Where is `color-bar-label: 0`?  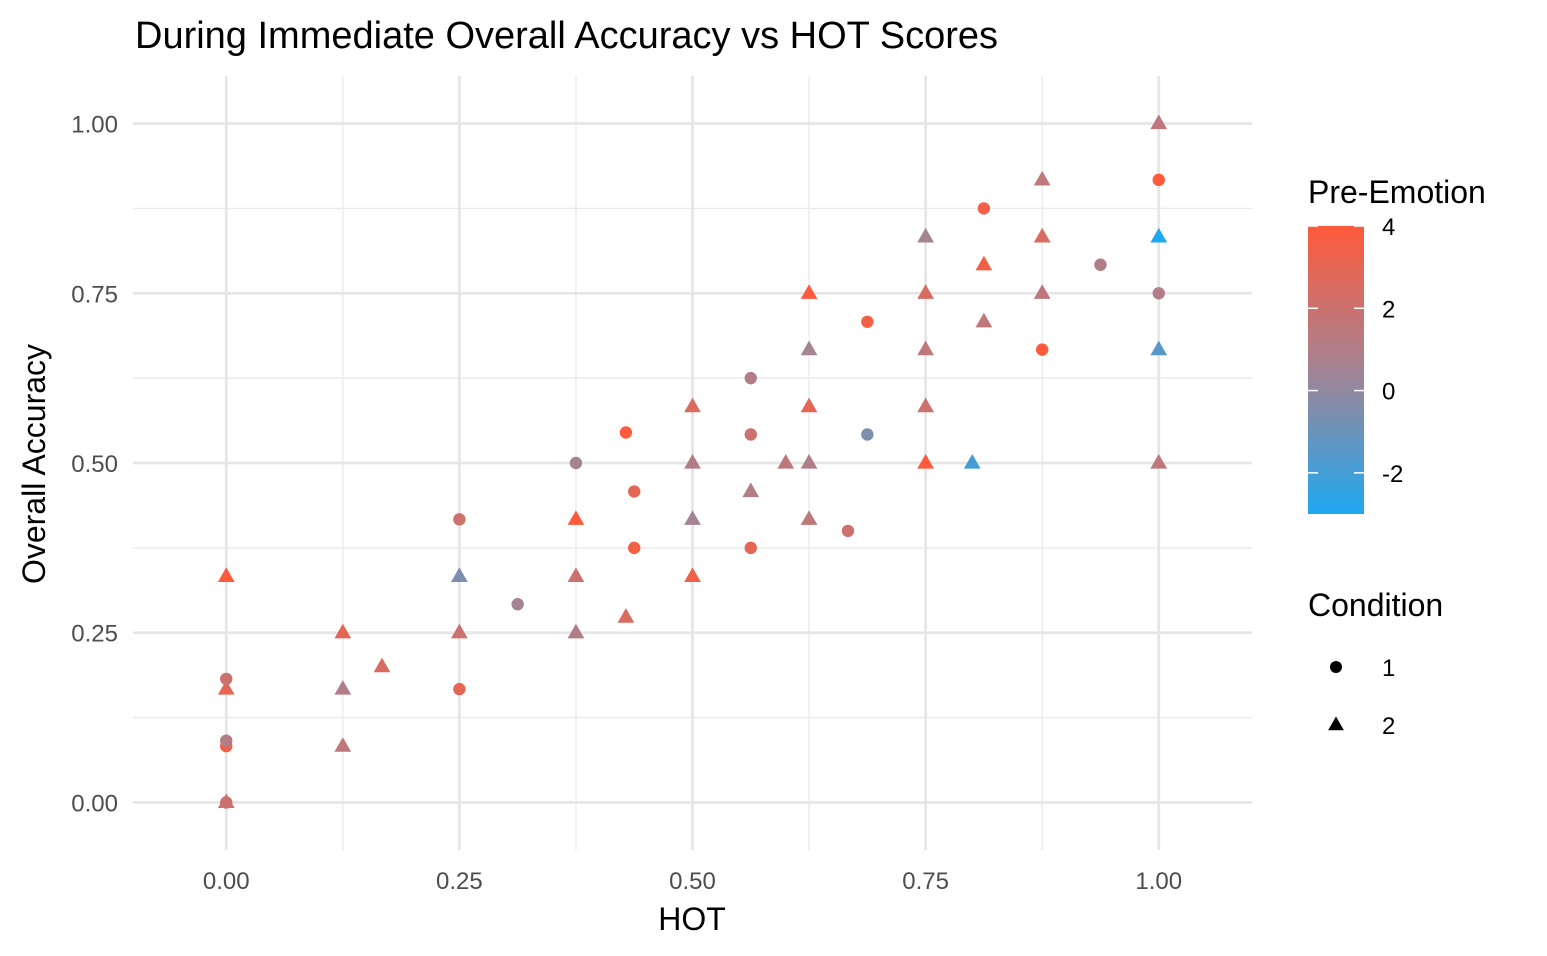
color-bar-label: 0 is located at coordinates (1388, 392).